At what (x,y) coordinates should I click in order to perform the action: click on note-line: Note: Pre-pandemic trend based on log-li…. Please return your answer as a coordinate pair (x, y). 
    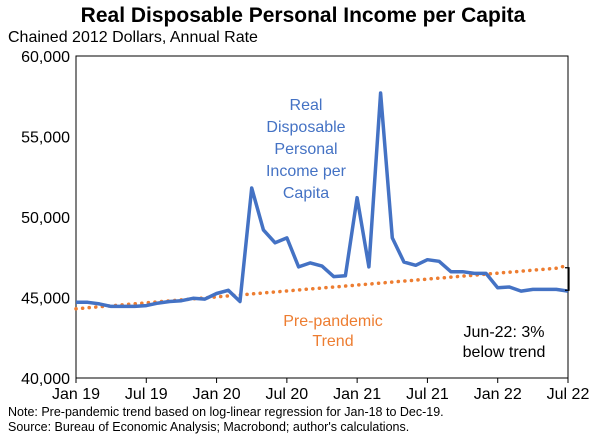
    Looking at the image, I should click on (226, 412).